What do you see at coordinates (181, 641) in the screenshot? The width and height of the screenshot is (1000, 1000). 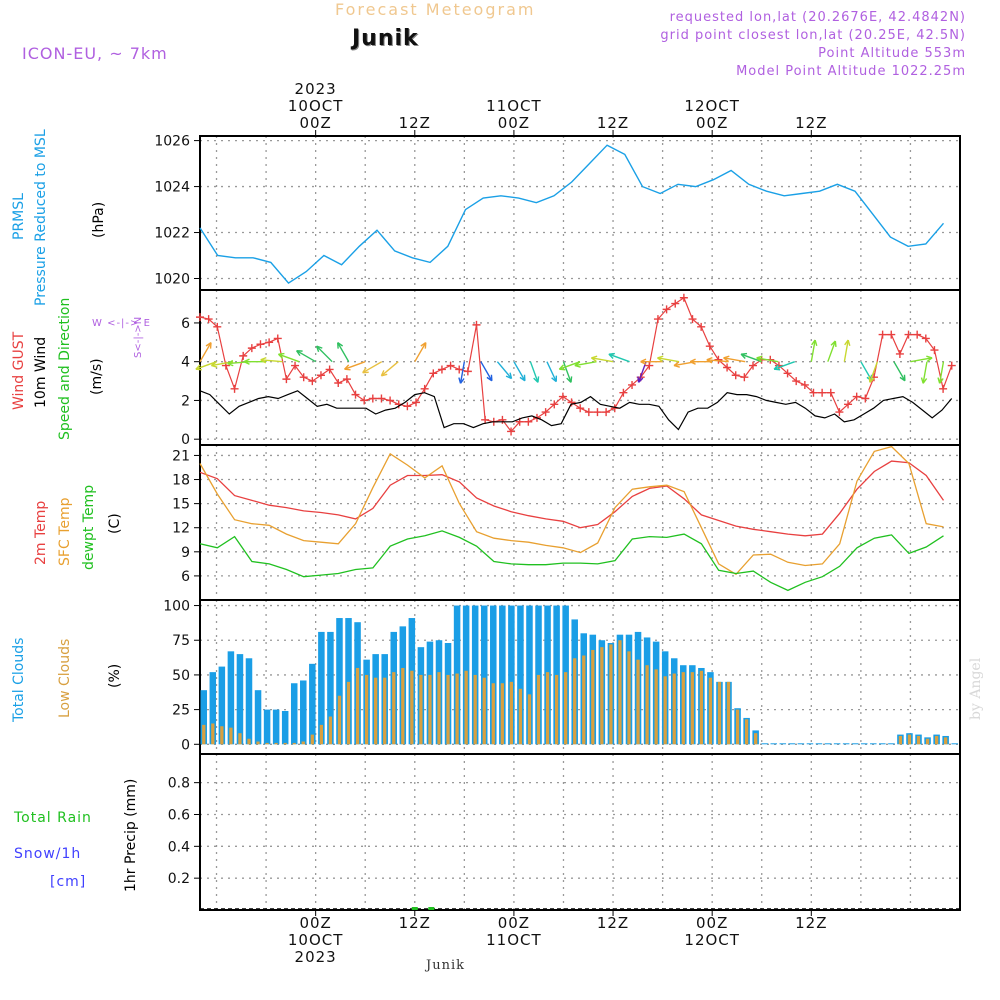 I see `y-tick-label: 75` at bounding box center [181, 641].